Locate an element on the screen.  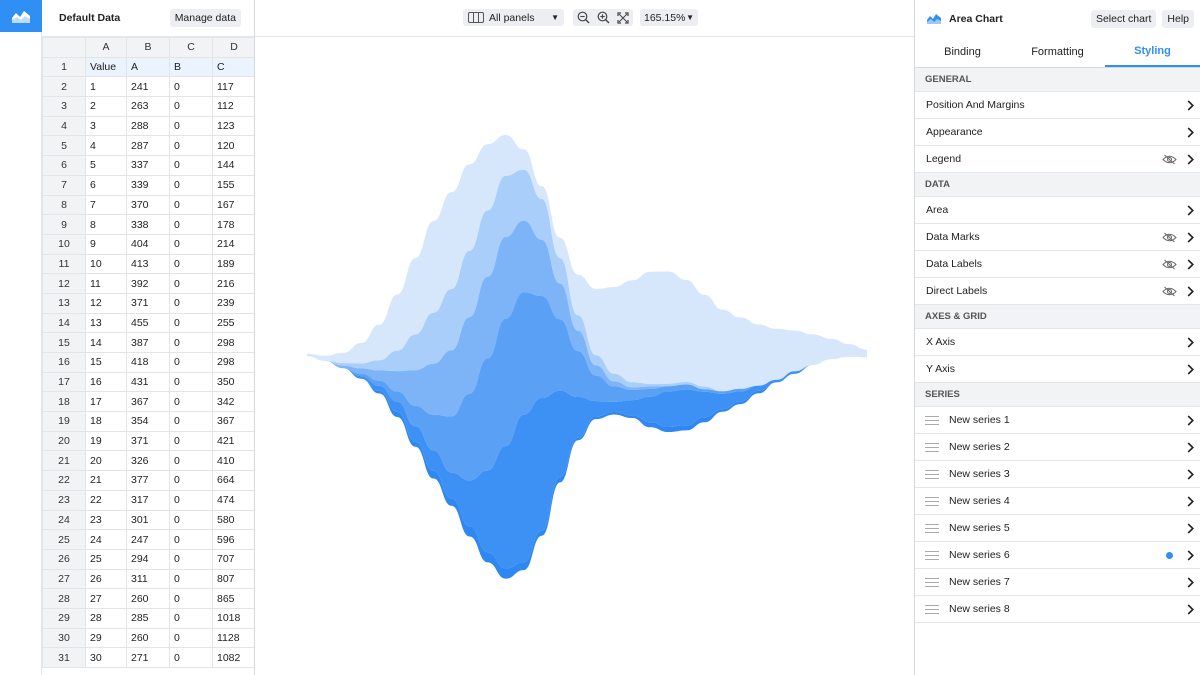
table-cell: 30 is located at coordinates (106, 657).